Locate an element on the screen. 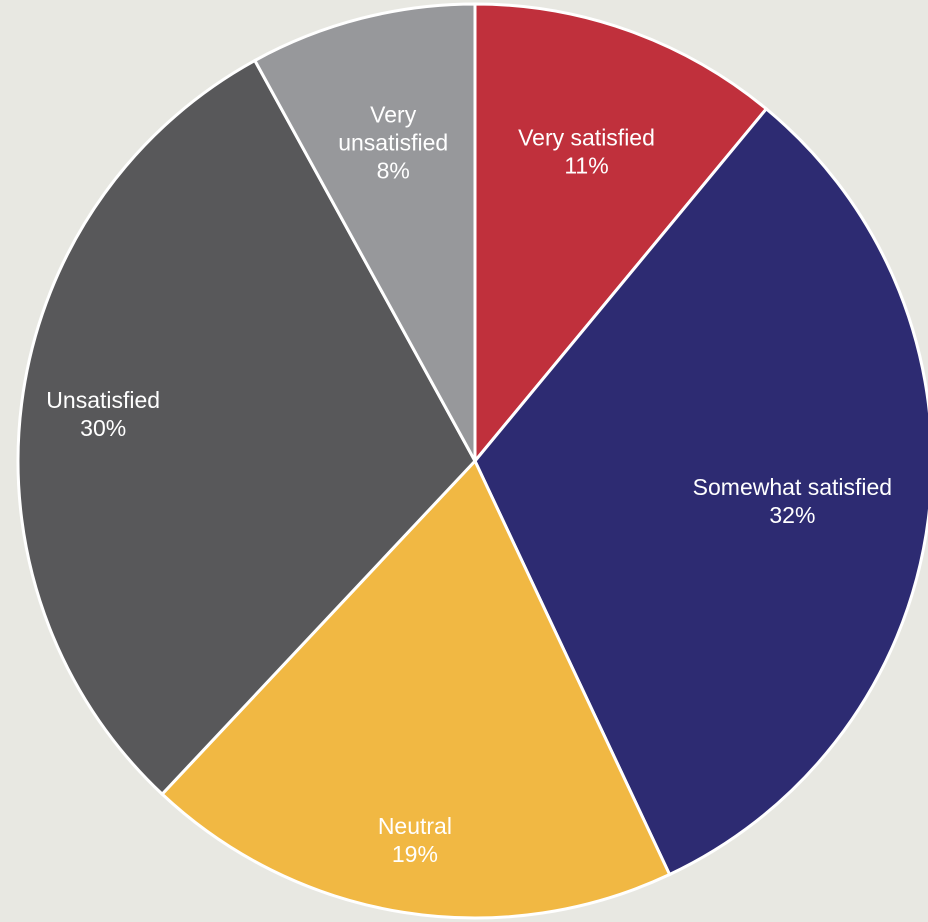  slice-label-1: Somewhat satisfied 32% is located at coordinates (792, 501).